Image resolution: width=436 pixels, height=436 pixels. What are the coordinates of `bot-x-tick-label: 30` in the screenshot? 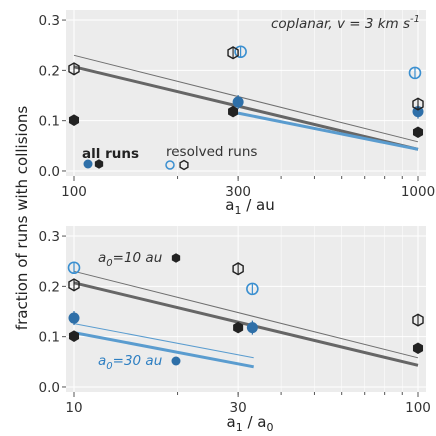 It's located at (238, 408).